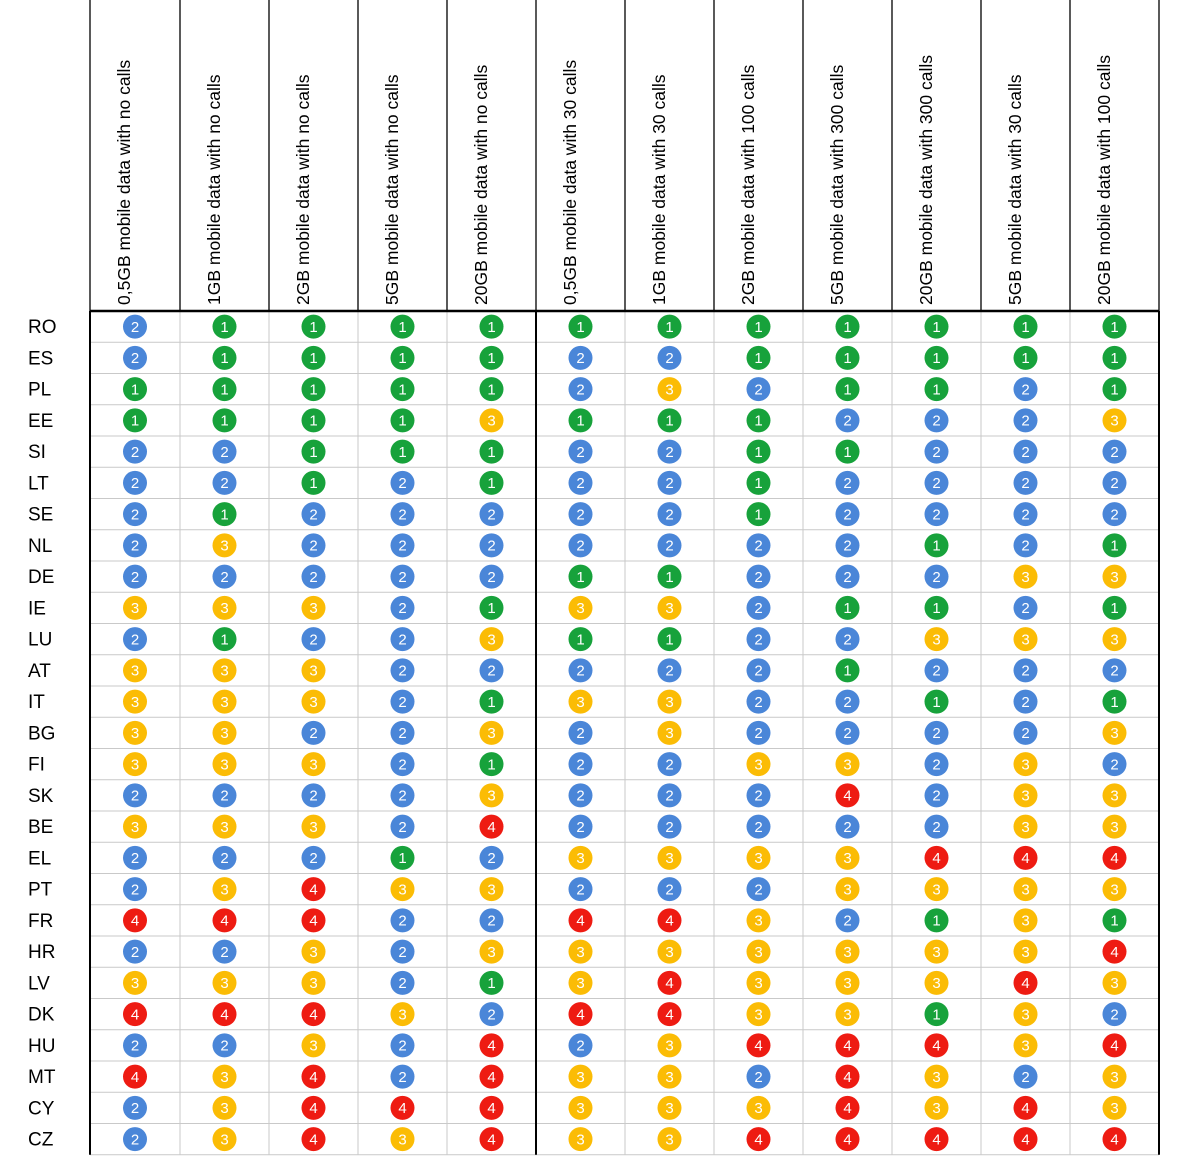 The image size is (1190, 1168). What do you see at coordinates (40, 921) in the screenshot?
I see `country-label: FR` at bounding box center [40, 921].